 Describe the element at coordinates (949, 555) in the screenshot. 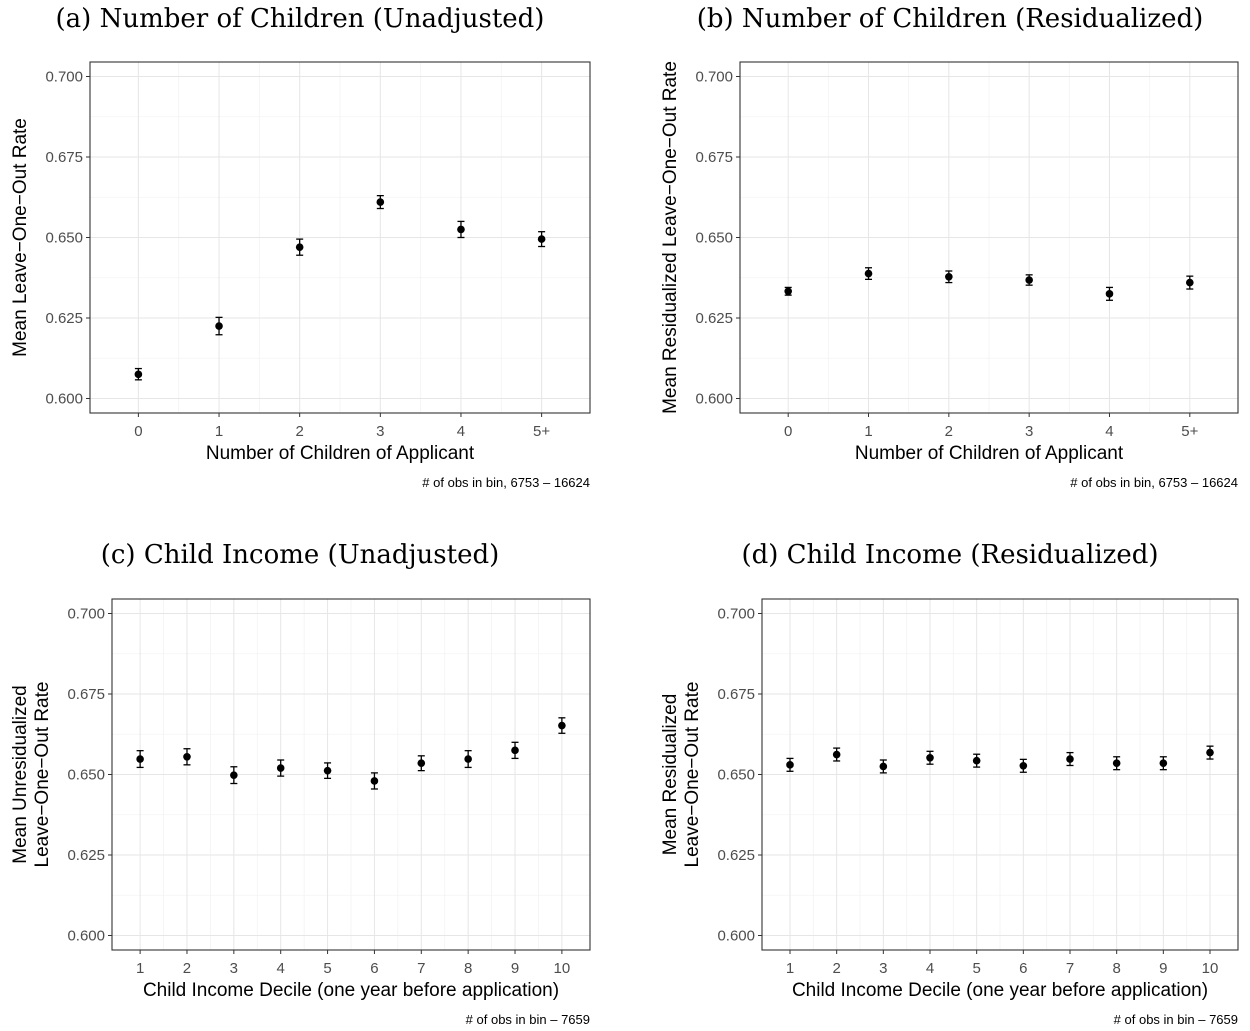

I see `panel-title: (d) Child Income (Residualized)` at that location.